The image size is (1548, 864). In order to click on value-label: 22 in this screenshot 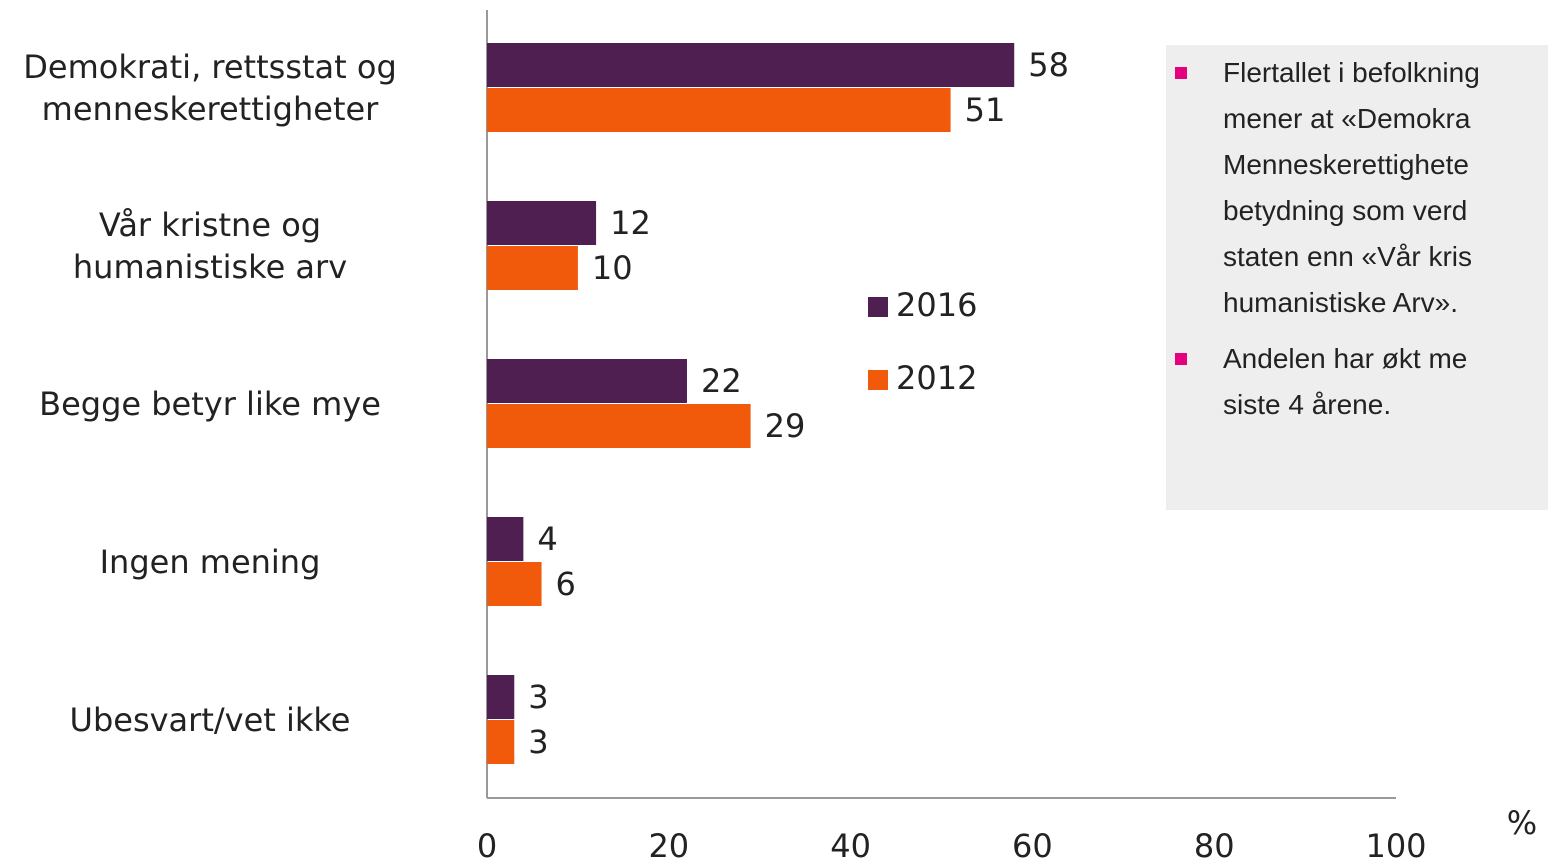, I will do `click(721, 381)`.